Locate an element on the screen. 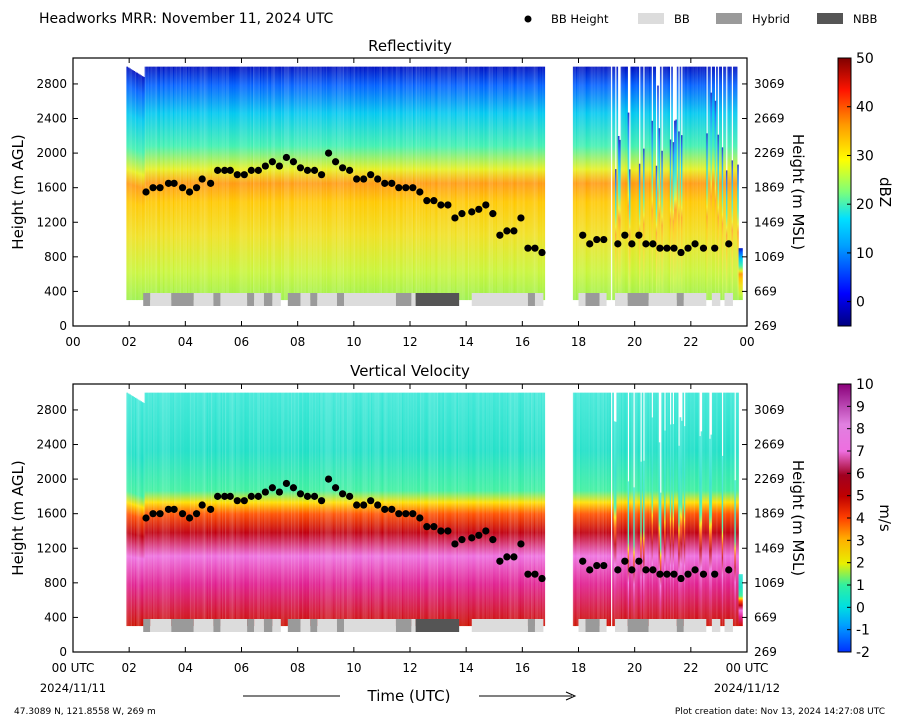 The height and width of the screenshot is (725, 900). velocity-bb-height-series is located at coordinates (437, 529).